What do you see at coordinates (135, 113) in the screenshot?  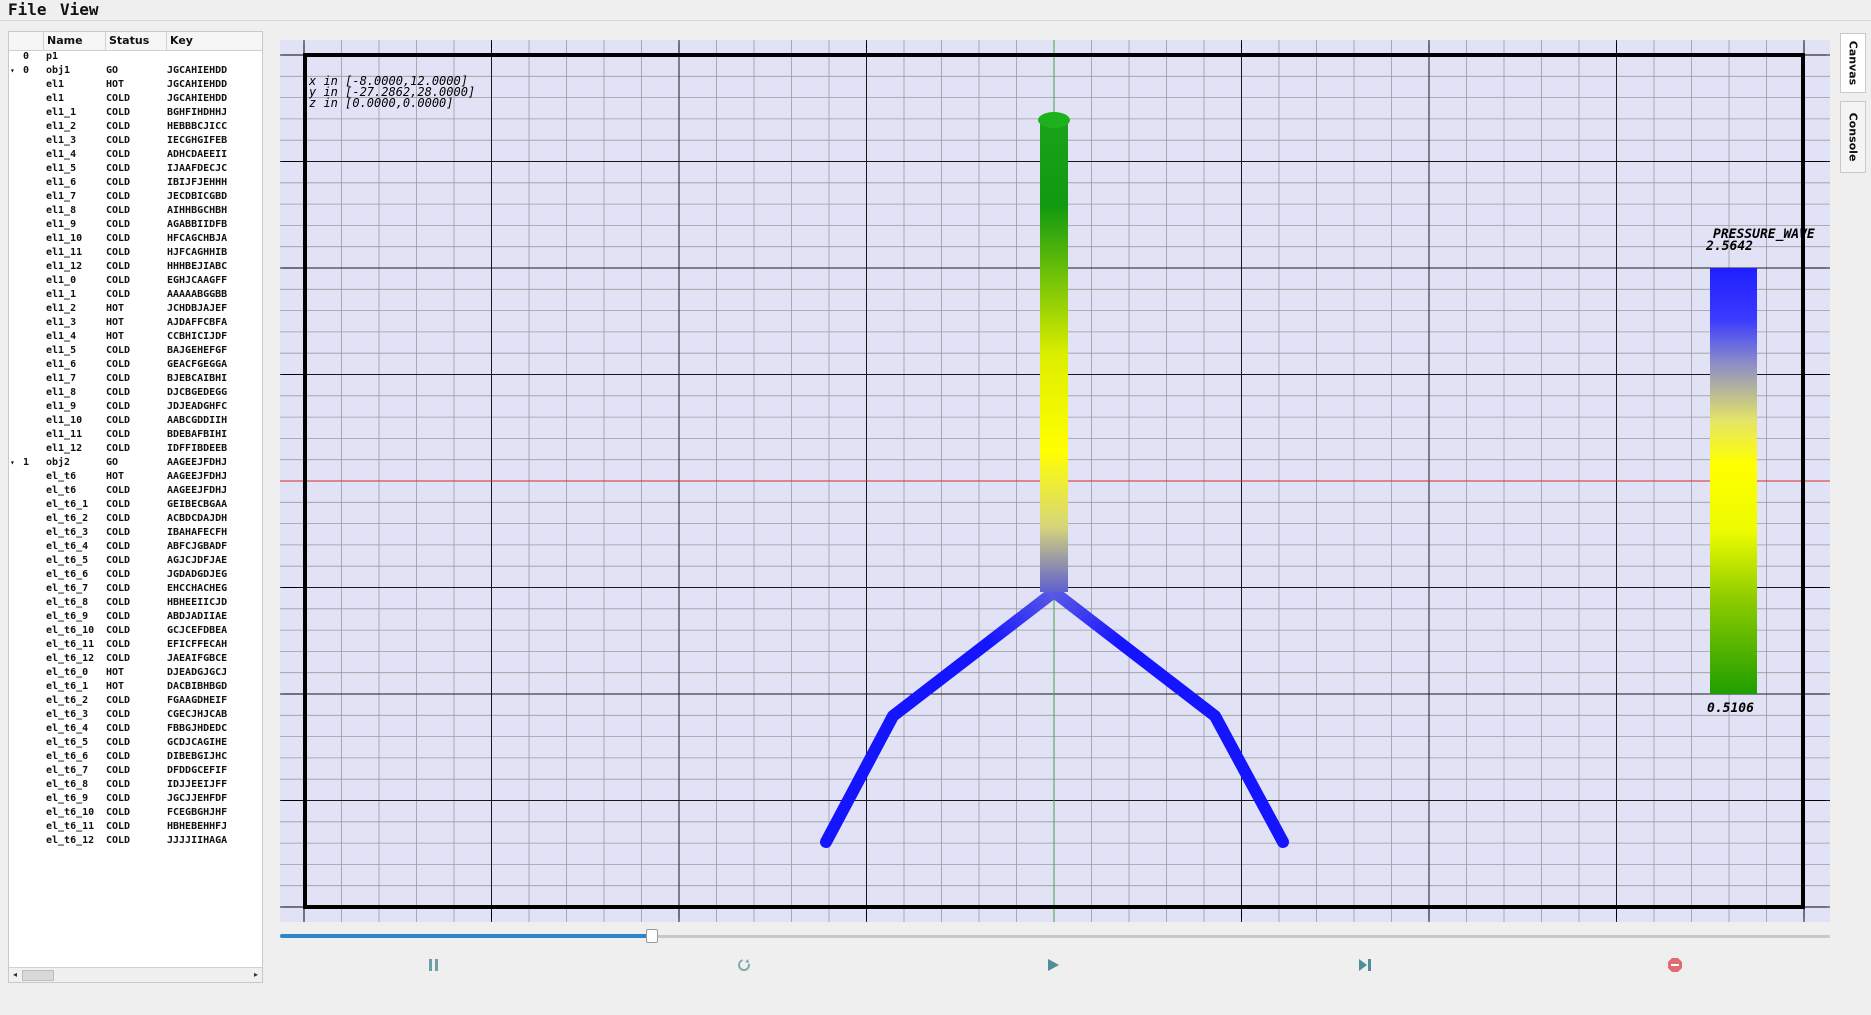 I see `tree-row: el1_1 COLD BGHFIHDHHJ` at bounding box center [135, 113].